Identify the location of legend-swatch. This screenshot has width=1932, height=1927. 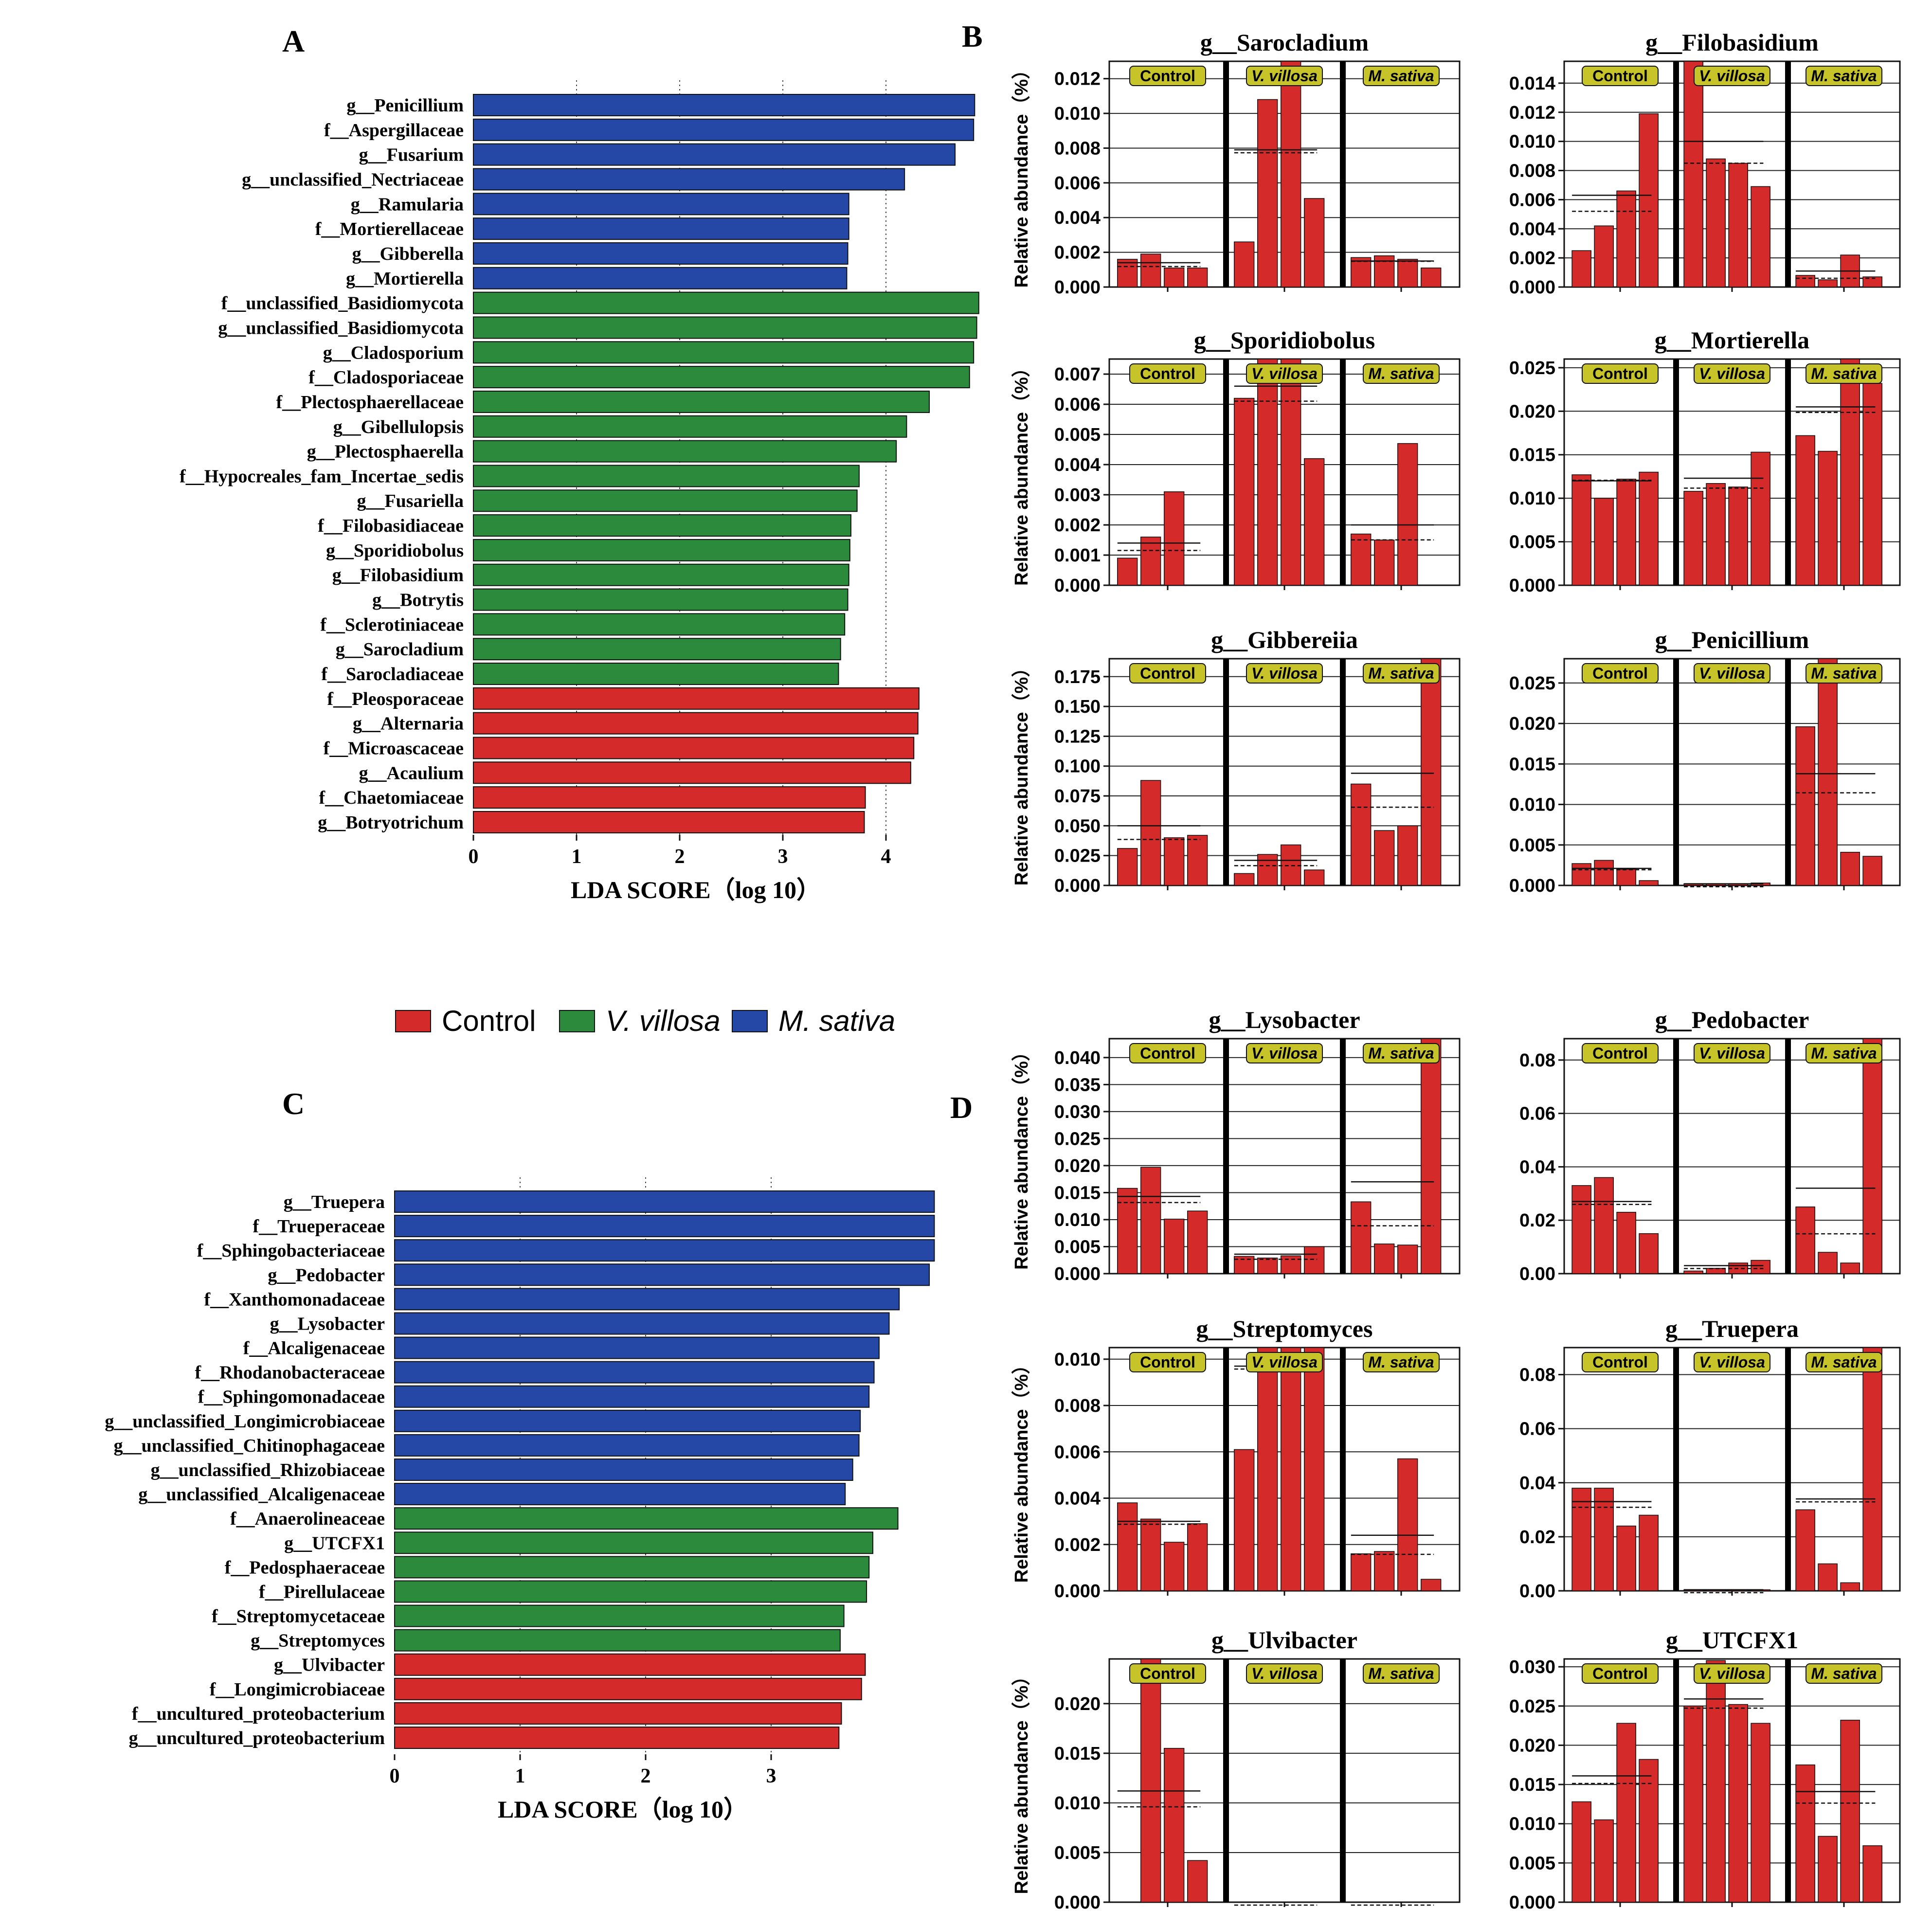
(413, 1021).